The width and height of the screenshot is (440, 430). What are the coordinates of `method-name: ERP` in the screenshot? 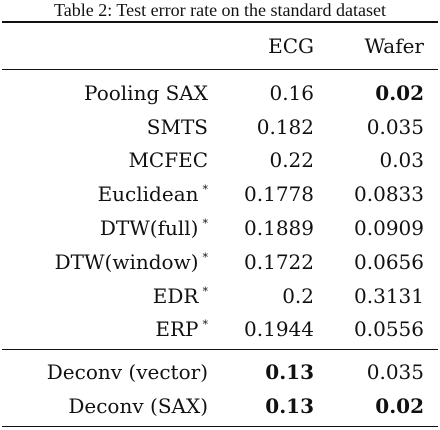 It's located at (177, 329).